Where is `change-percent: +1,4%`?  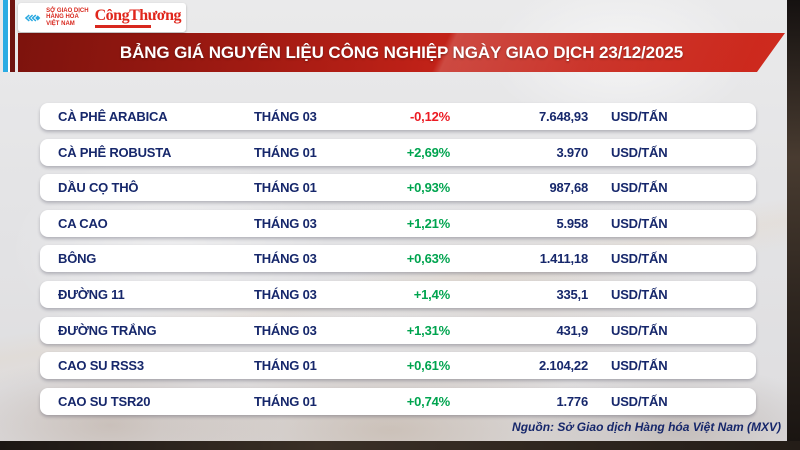 change-percent: +1,4% is located at coordinates (431, 294).